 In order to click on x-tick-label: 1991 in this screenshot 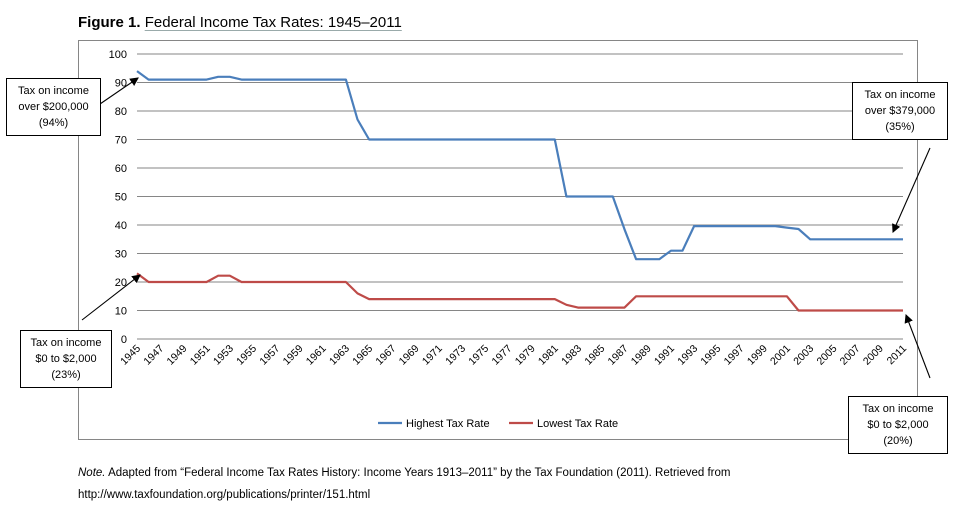, I will do `click(664, 355)`.